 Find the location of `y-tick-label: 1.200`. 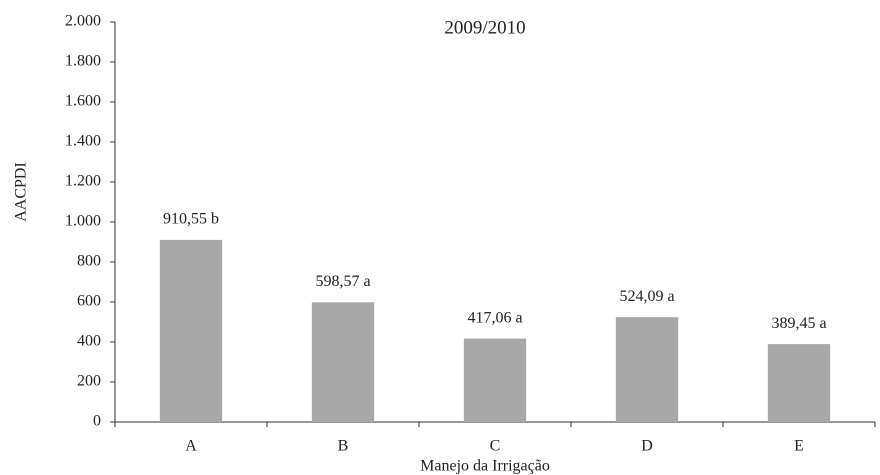

y-tick-label: 1.200 is located at coordinates (83, 181).